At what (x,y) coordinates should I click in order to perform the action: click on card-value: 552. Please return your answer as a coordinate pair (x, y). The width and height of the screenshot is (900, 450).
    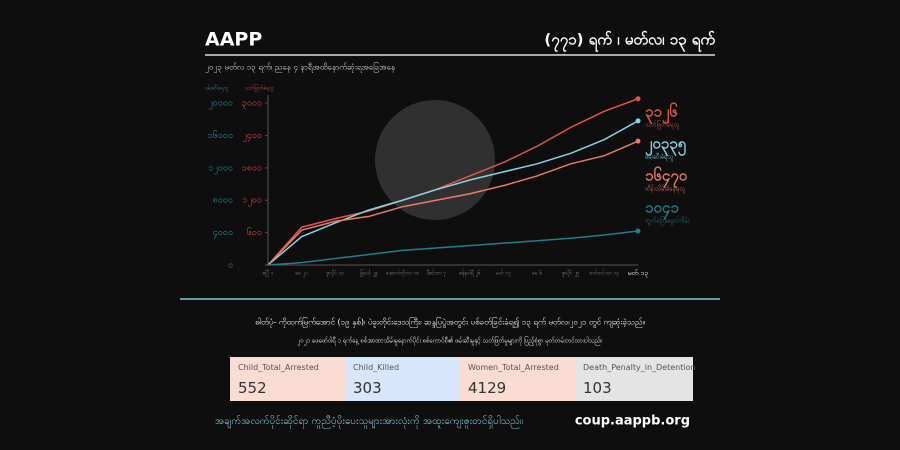
    Looking at the image, I should click on (252, 388).